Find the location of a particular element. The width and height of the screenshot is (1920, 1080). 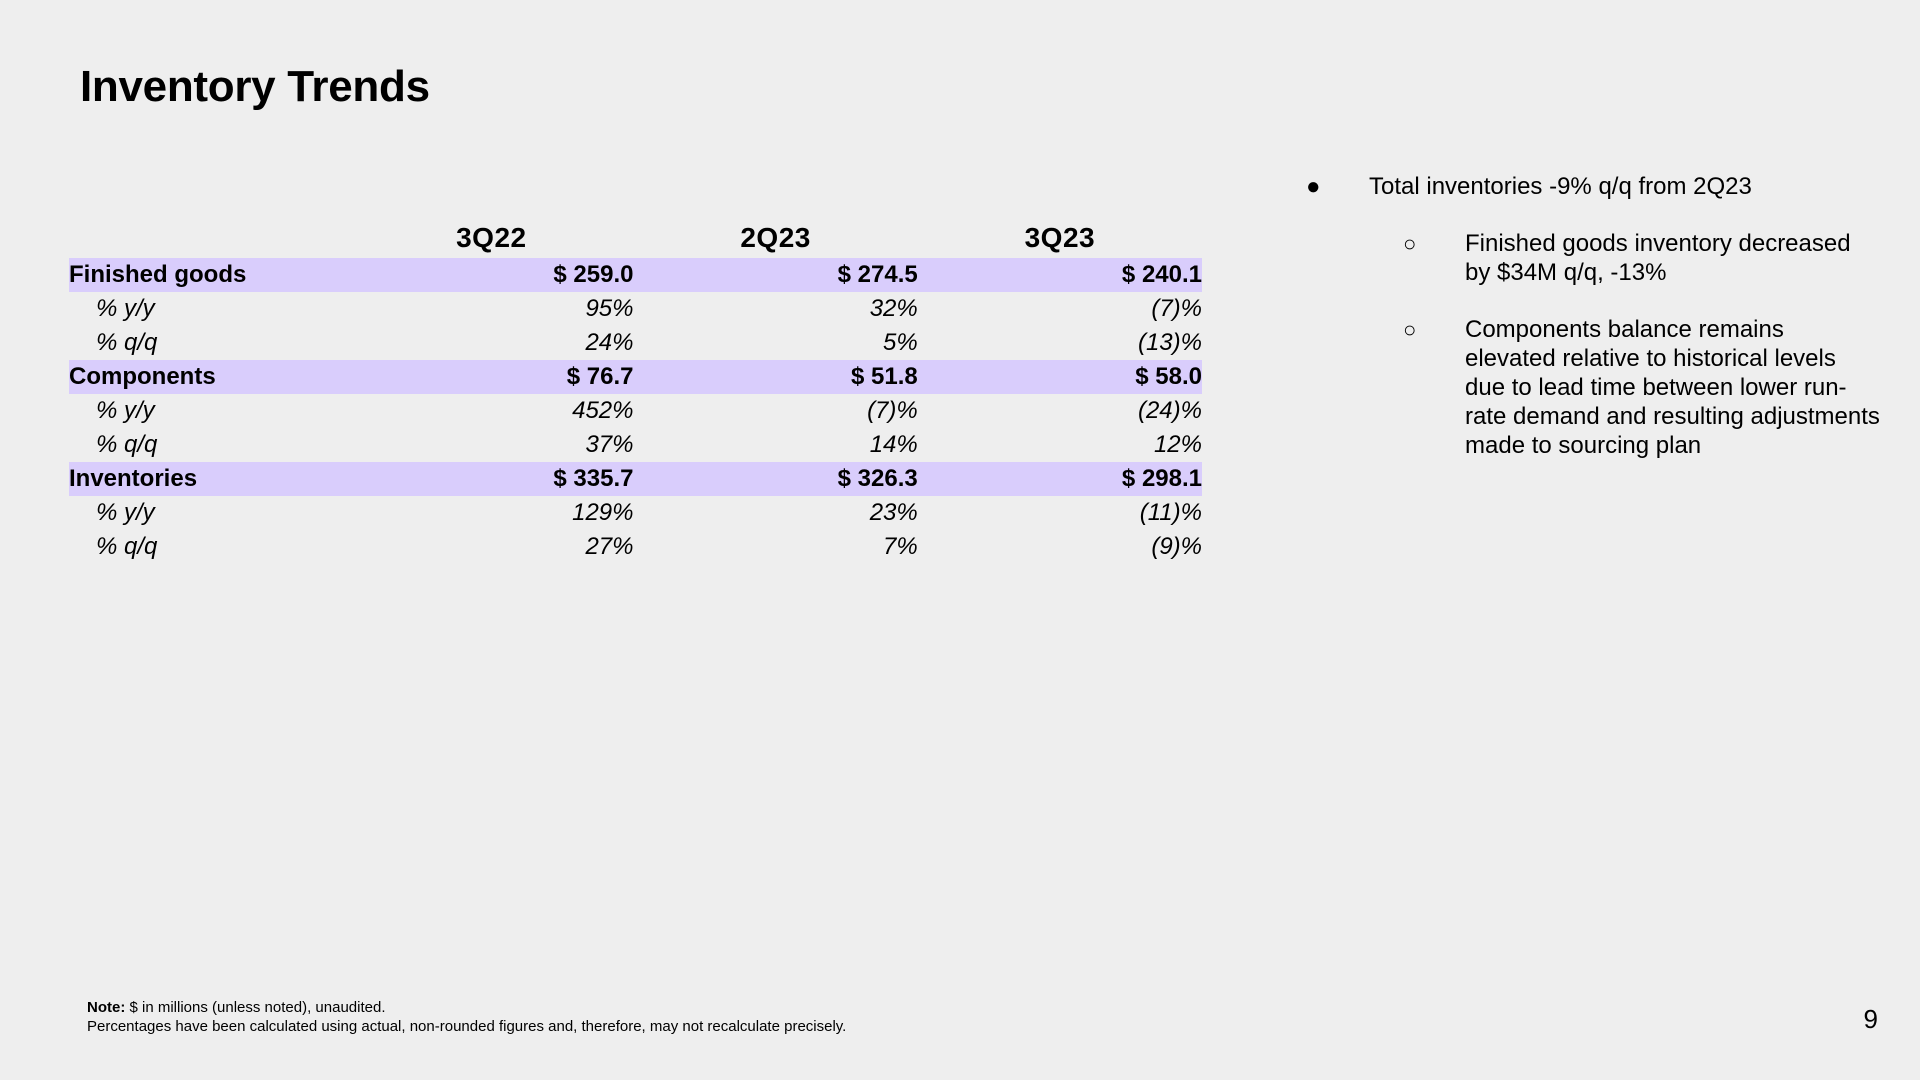

cell-value: 7% is located at coordinates (900, 546).